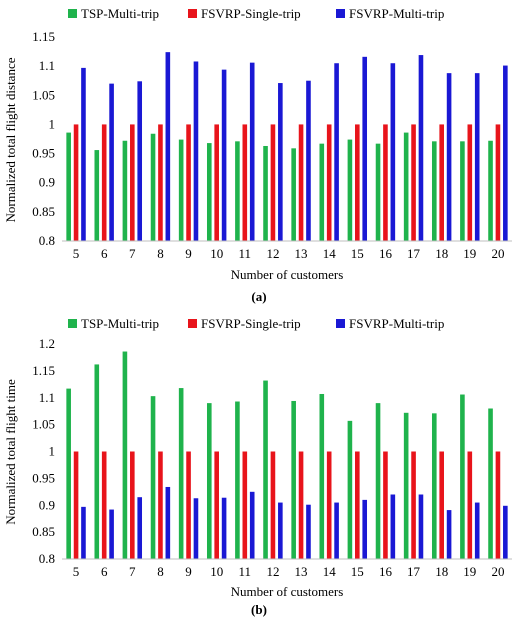  What do you see at coordinates (441, 571) in the screenshot?
I see `x-tick-label: 18` at bounding box center [441, 571].